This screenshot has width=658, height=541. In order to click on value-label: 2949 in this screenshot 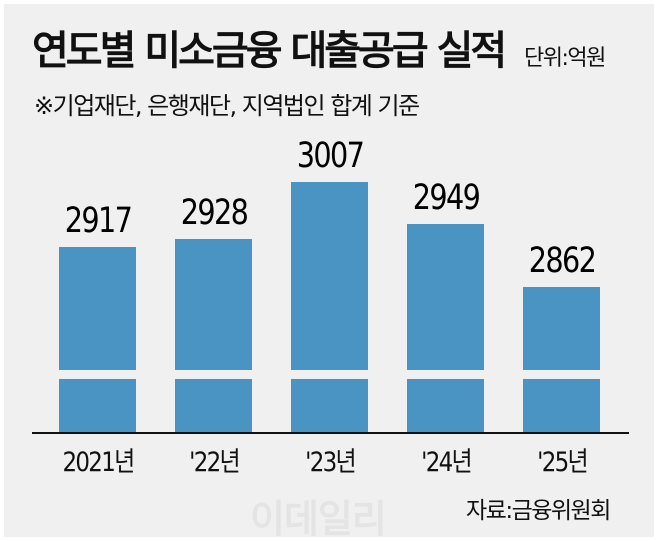, I will do `click(446, 198)`.